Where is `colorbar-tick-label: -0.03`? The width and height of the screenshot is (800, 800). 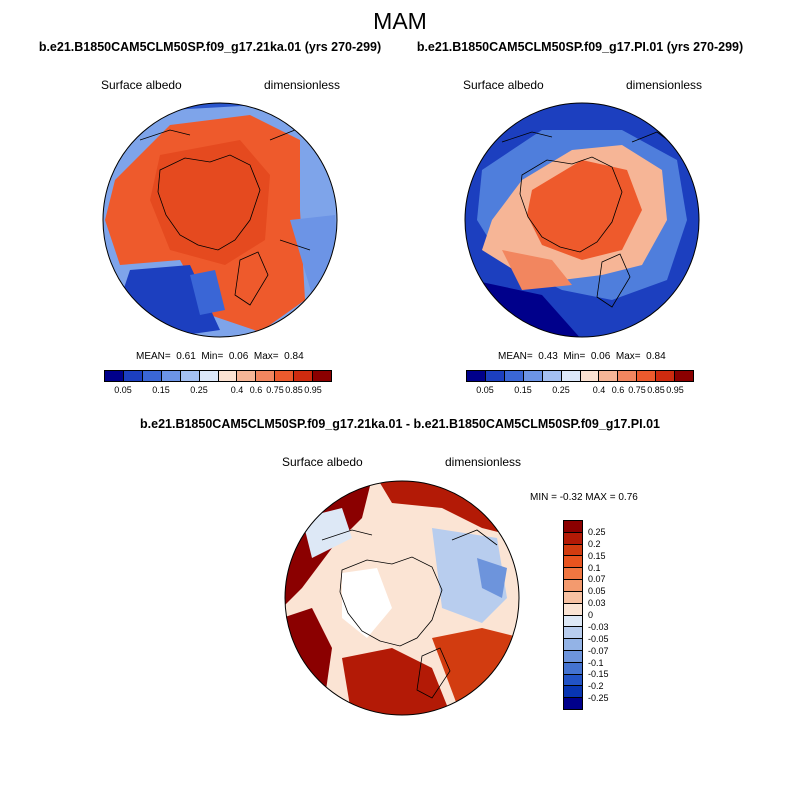 colorbar-tick-label: -0.03 is located at coordinates (598, 626).